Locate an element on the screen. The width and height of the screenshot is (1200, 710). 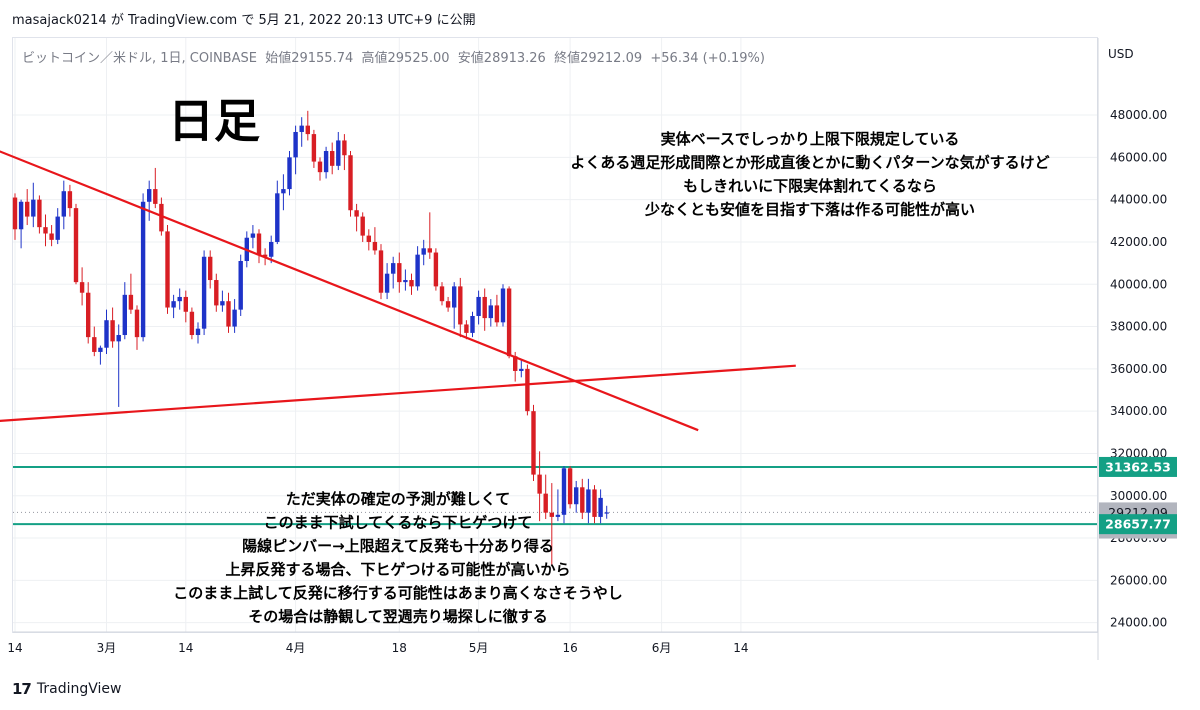
y-tick-label: 44000.00 is located at coordinates (1138, 200).